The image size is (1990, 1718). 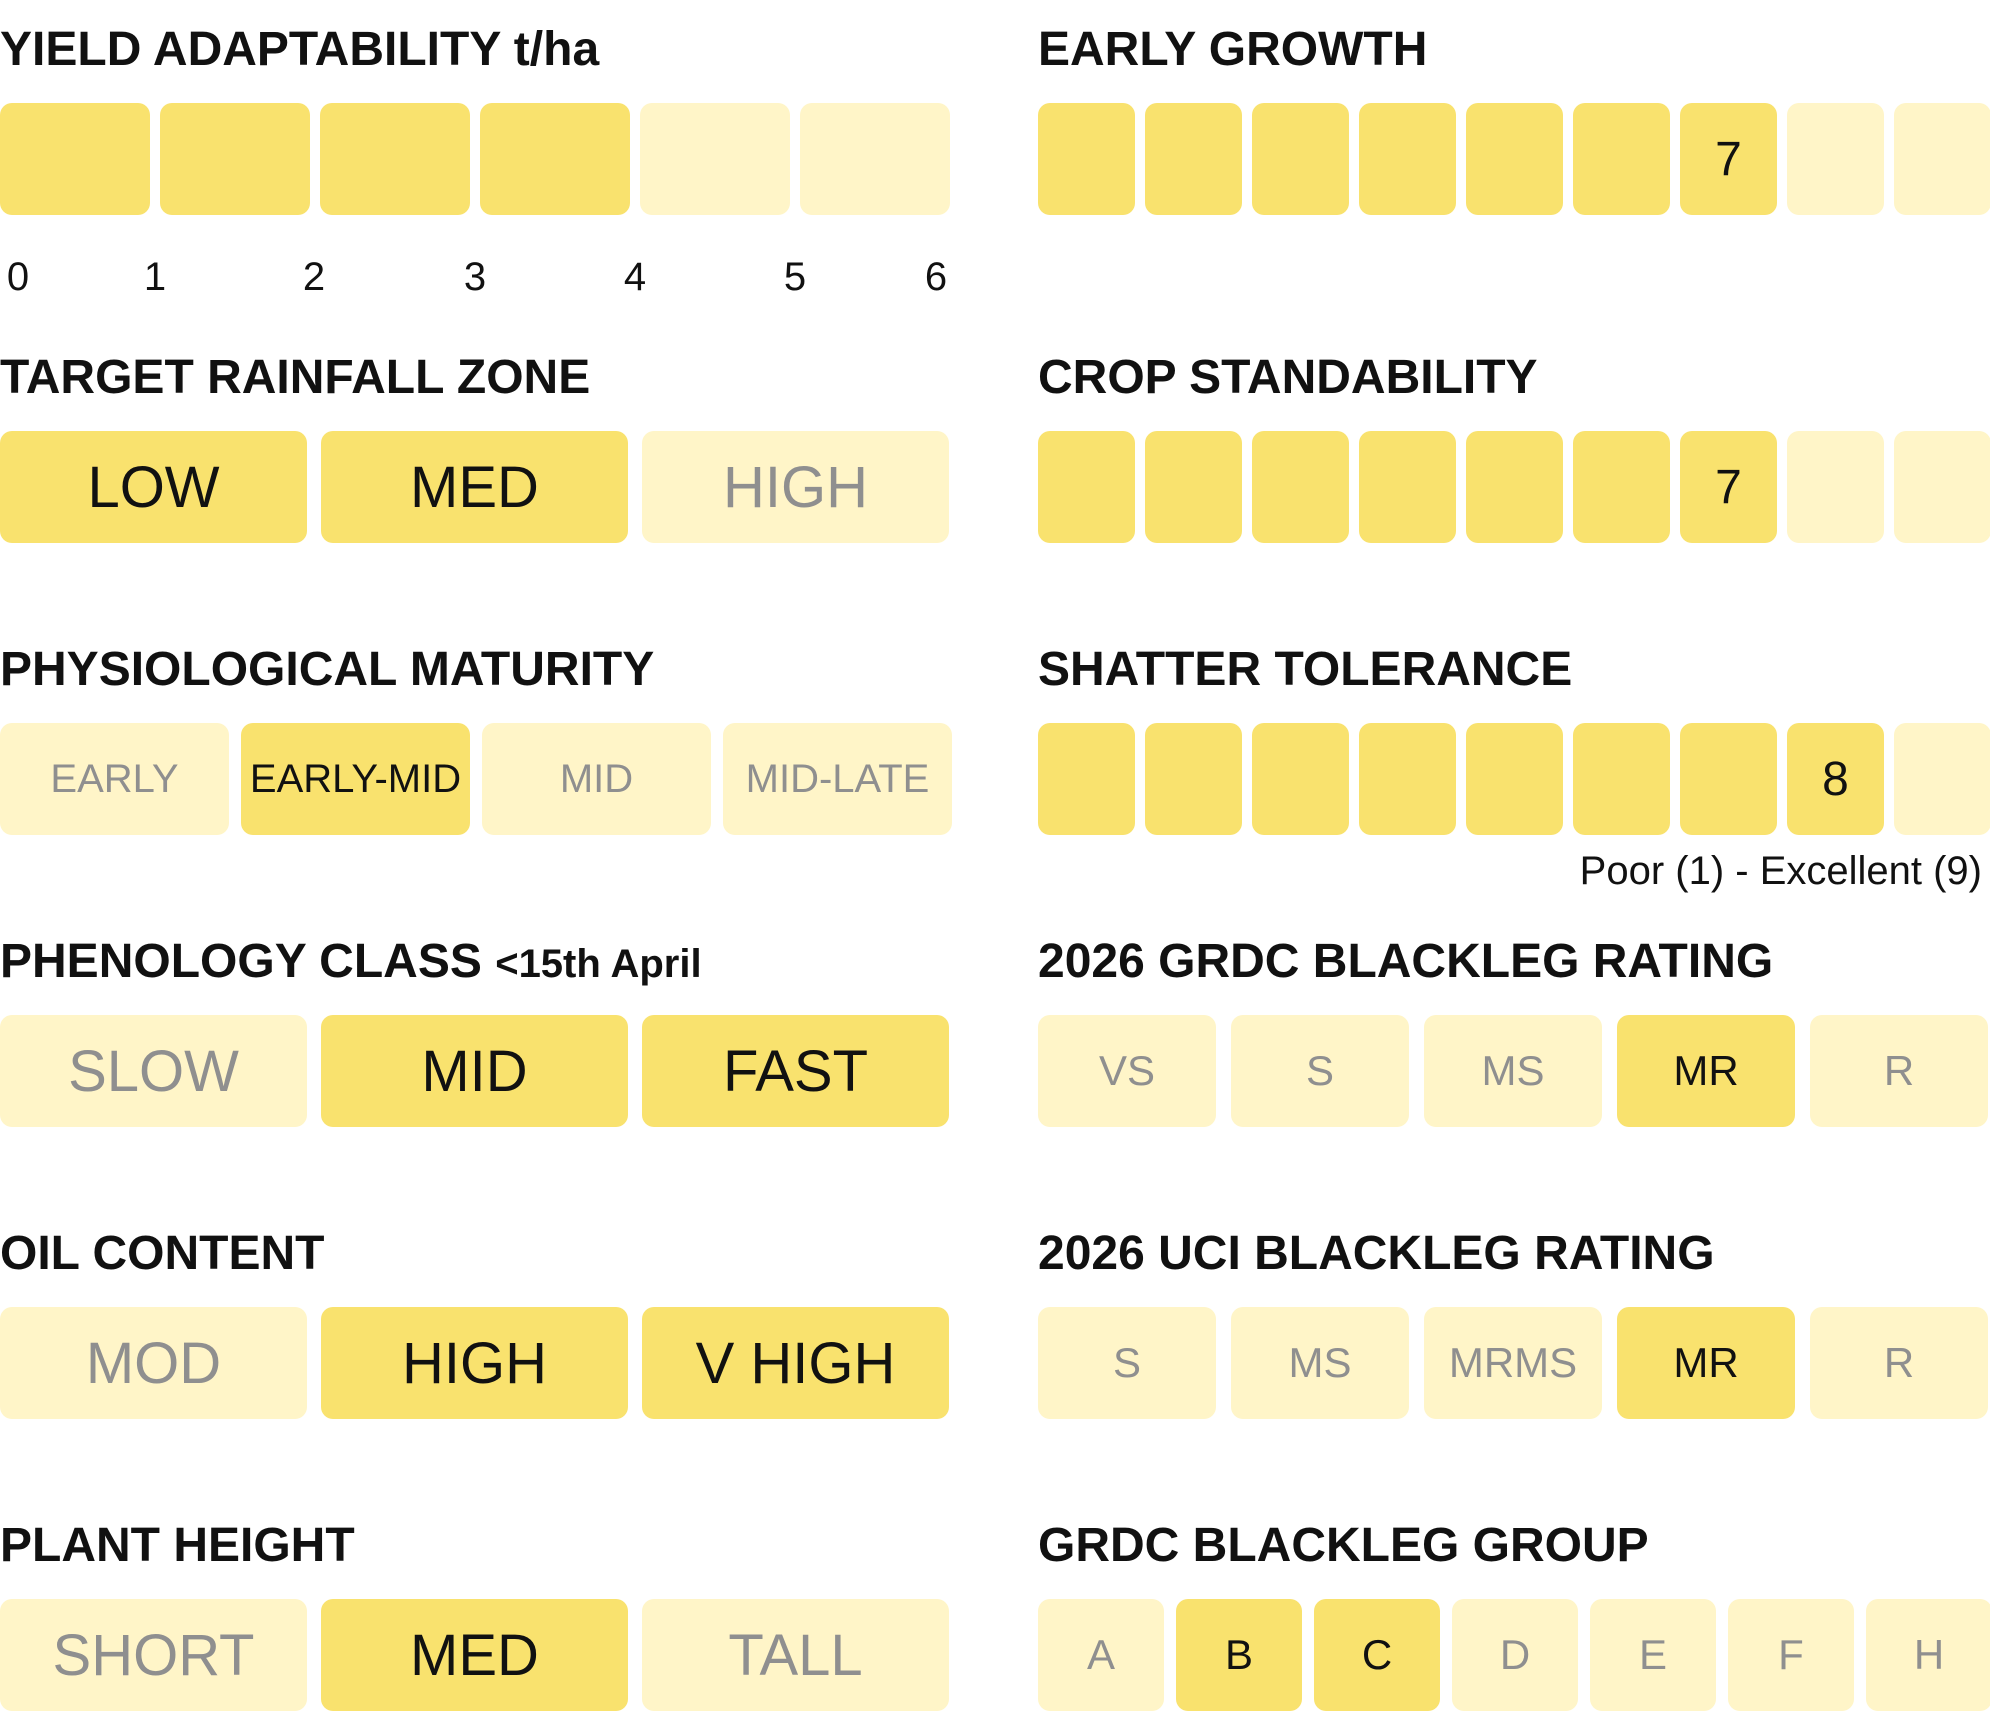 What do you see at coordinates (1928, 1655) in the screenshot?
I see `grdc-group-option-h: H` at bounding box center [1928, 1655].